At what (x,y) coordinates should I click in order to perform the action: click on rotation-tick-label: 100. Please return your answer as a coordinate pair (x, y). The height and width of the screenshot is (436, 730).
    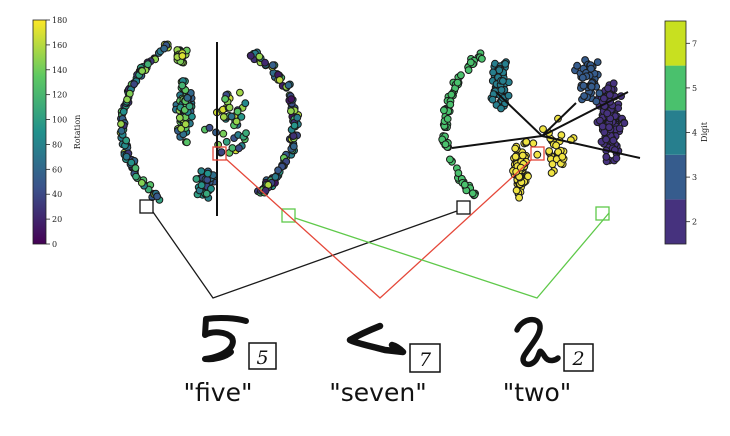
    Looking at the image, I should click on (59, 120).